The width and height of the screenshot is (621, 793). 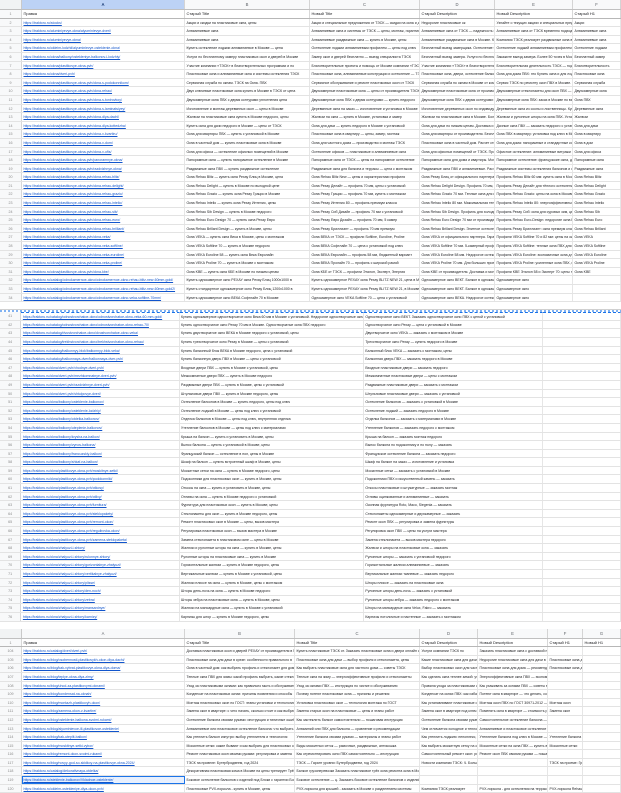 I want to click on row-number: 14, so click(x=11, y=125).